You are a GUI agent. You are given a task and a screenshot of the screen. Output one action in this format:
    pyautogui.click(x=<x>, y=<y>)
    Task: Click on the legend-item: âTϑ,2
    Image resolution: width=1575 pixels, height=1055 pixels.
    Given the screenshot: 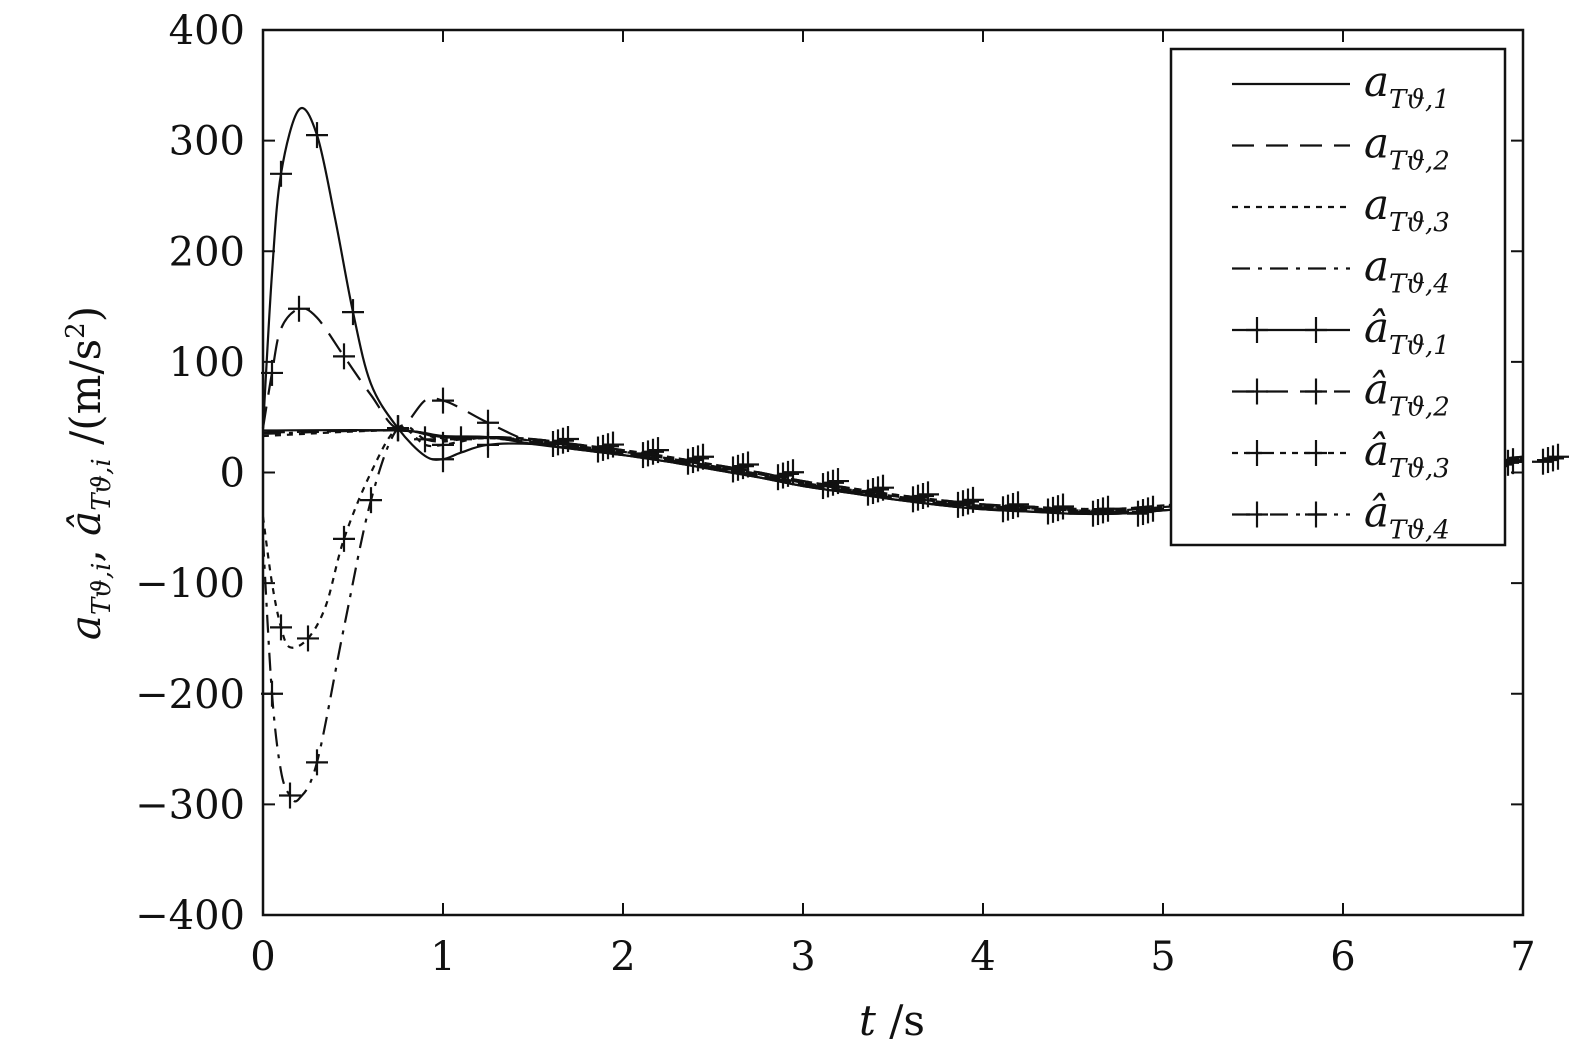 What is the action you would take?
    pyautogui.click(x=1341, y=394)
    